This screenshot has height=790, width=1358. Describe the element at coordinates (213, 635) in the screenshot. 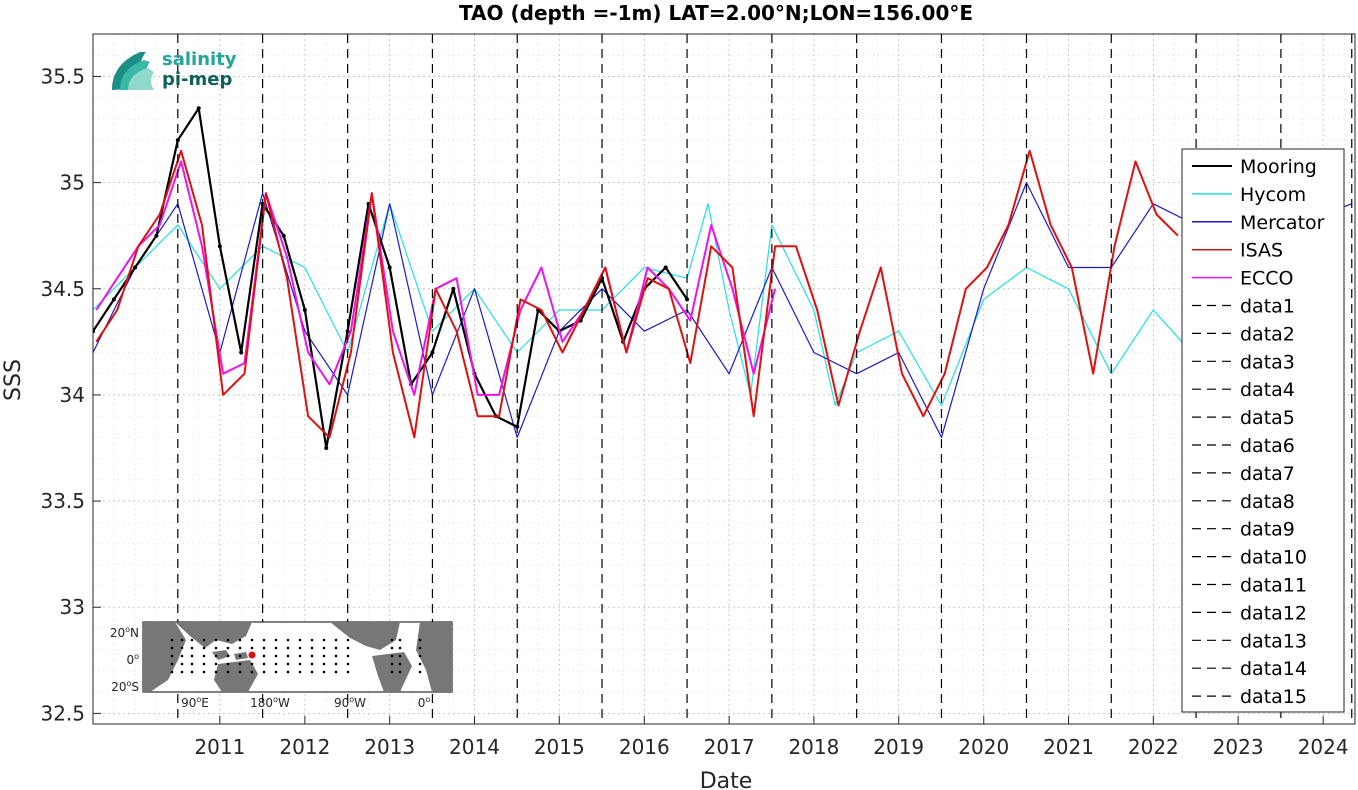

I see `map-land-asia` at that location.